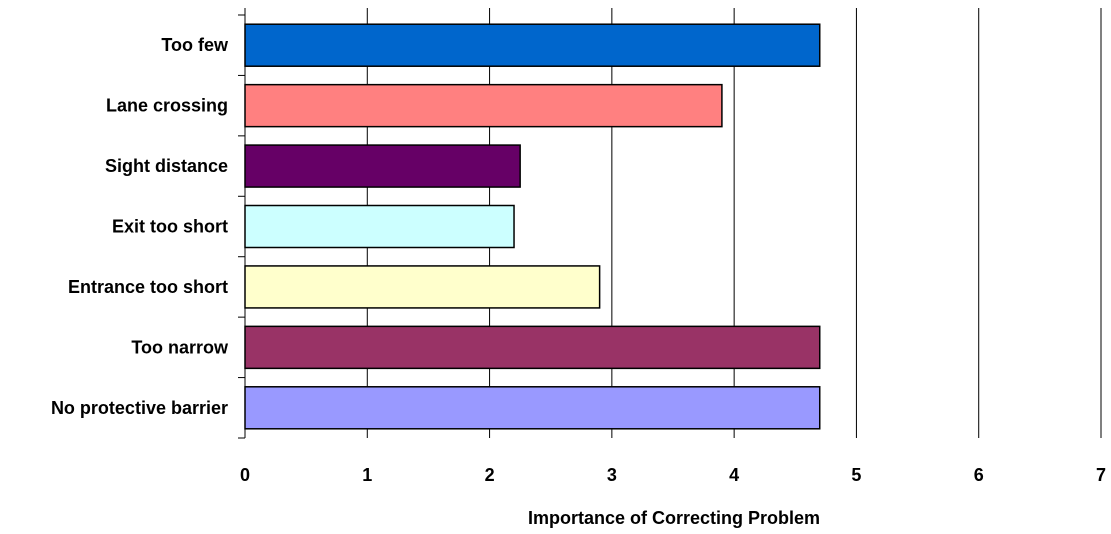 The height and width of the screenshot is (534, 1111). Describe the element at coordinates (379, 226) in the screenshot. I see `bar-exit-too-short` at that location.